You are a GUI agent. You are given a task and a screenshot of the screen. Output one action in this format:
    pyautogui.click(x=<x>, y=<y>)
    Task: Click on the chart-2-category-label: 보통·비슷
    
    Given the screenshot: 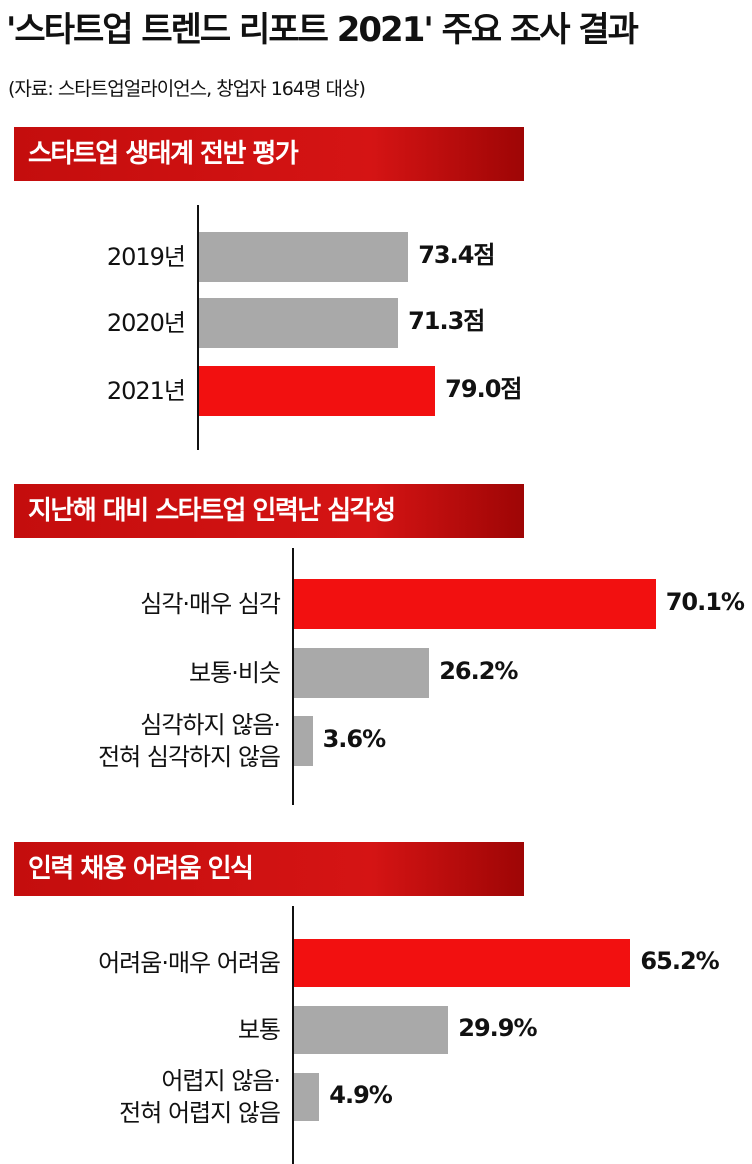 What is the action you would take?
    pyautogui.click(x=235, y=673)
    